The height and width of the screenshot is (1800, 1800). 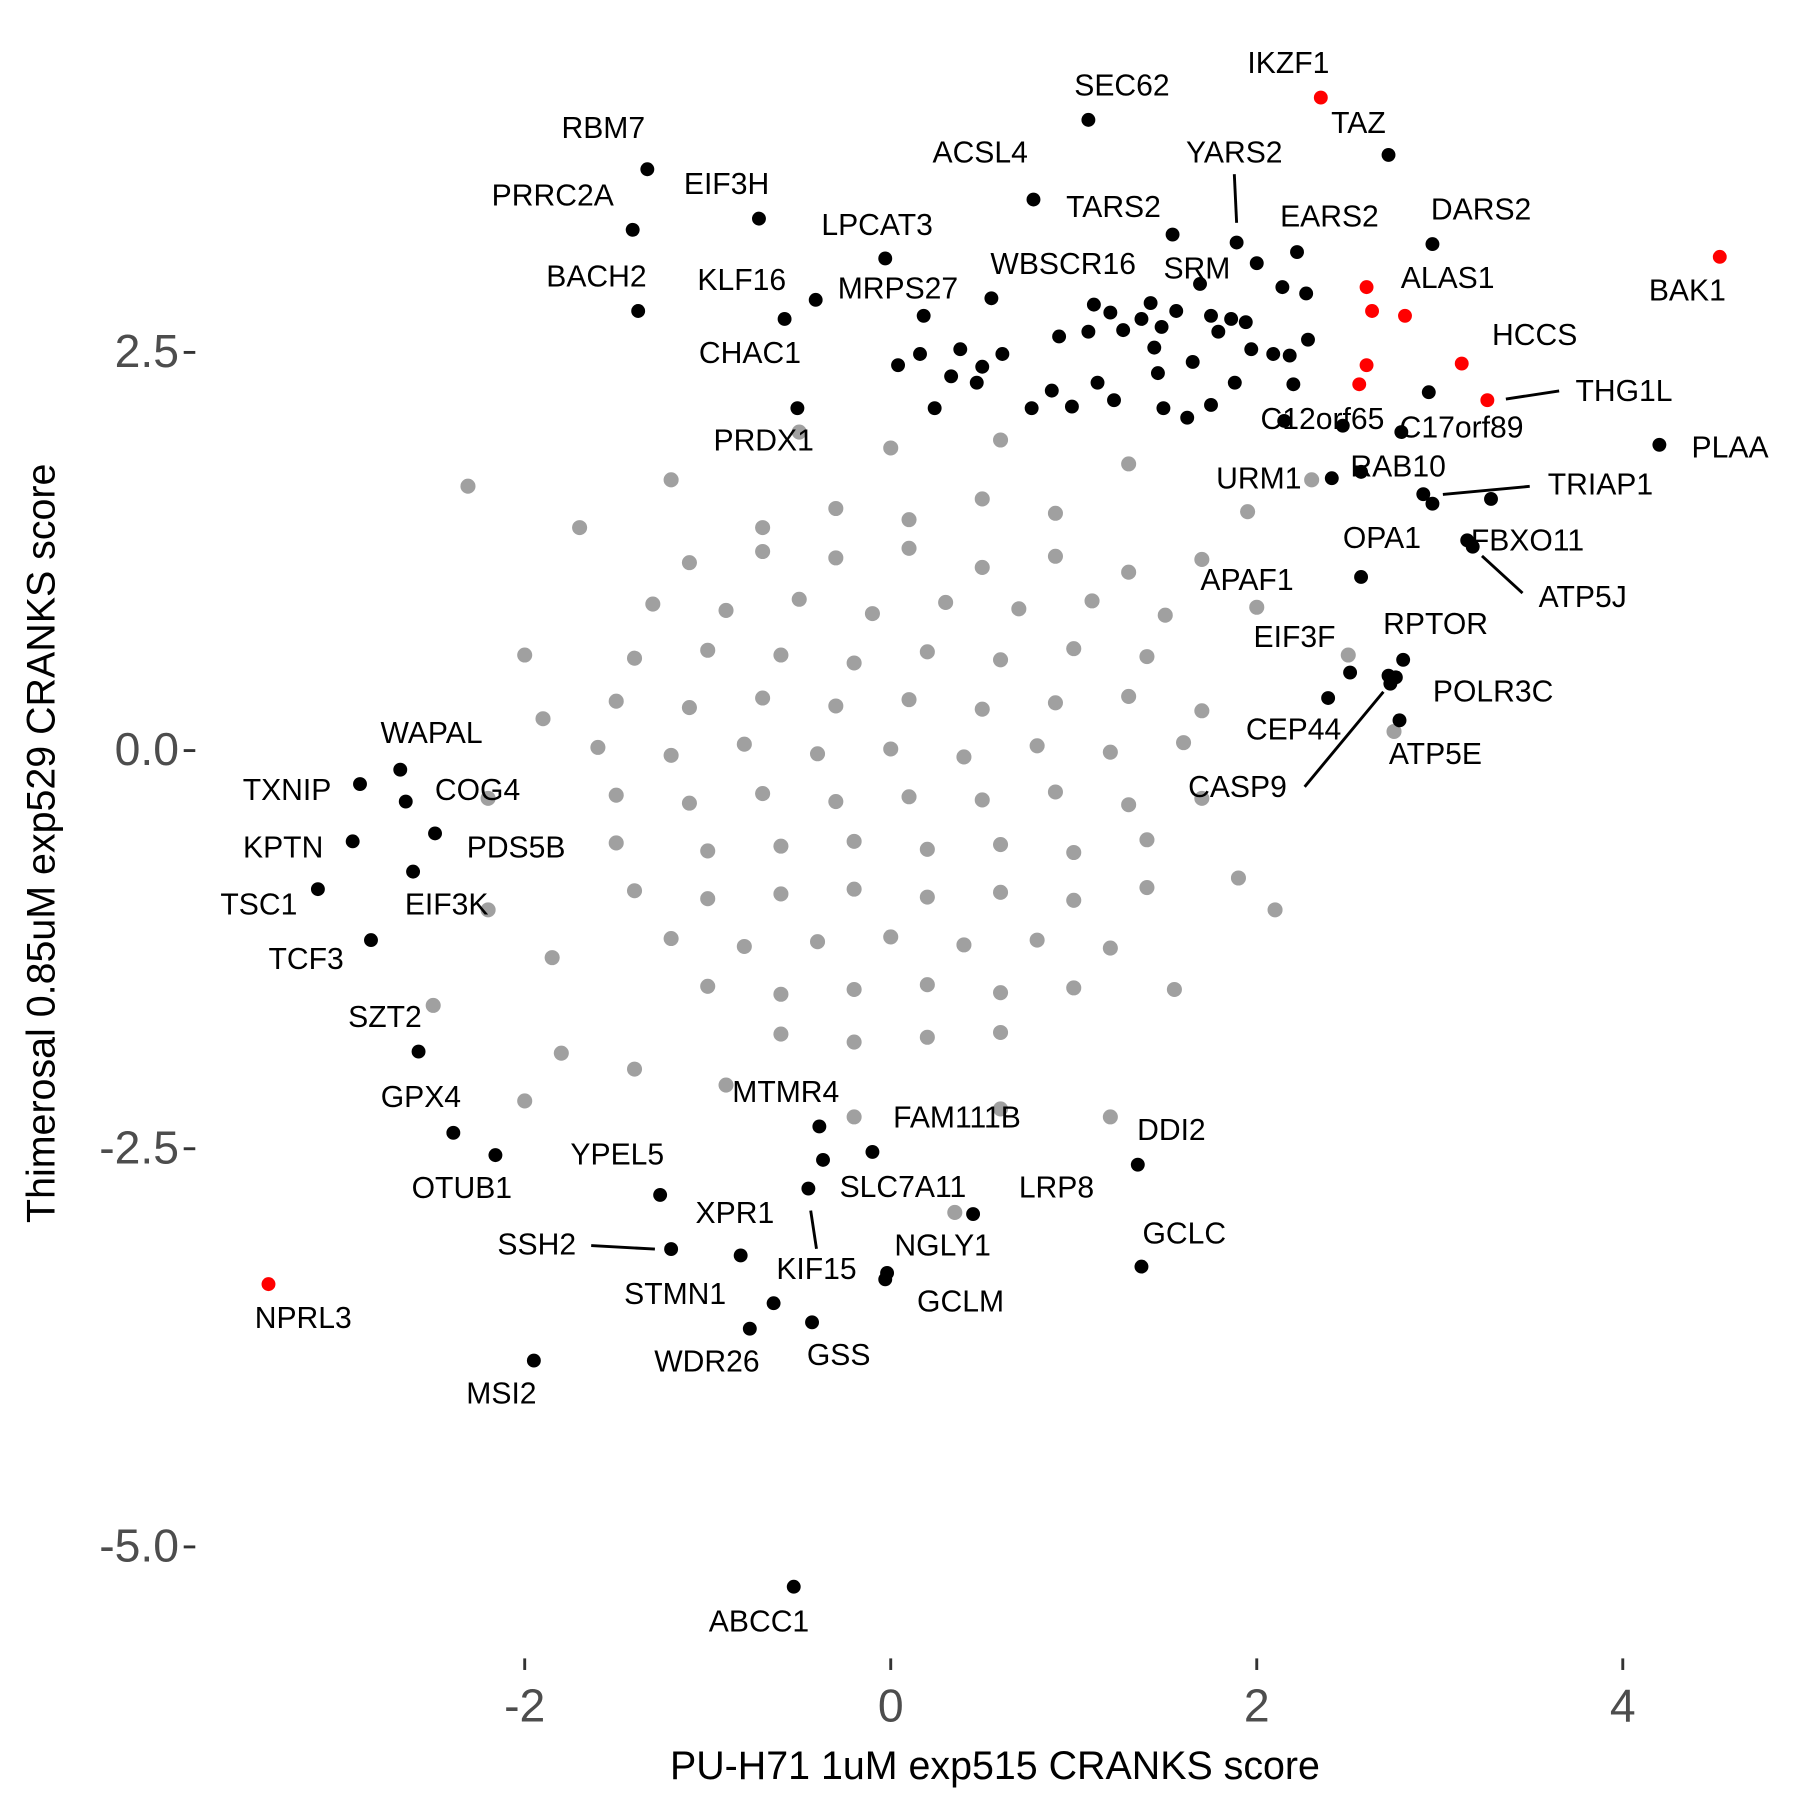 What do you see at coordinates (1322, 419) in the screenshot?
I see `point-label: C12orf65` at bounding box center [1322, 419].